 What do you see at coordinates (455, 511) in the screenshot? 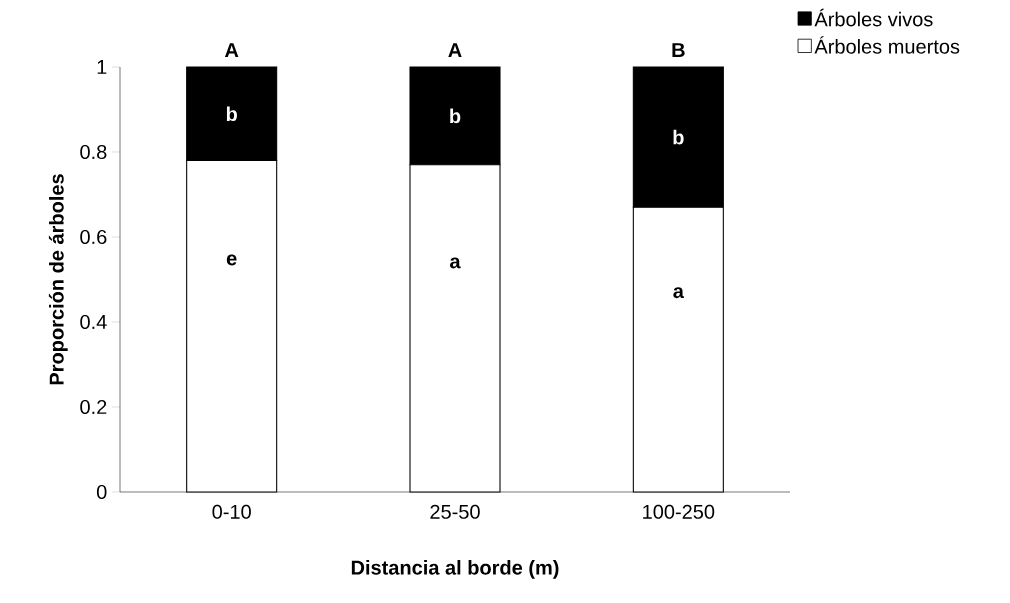
I see `x-tick-label: 25-50` at bounding box center [455, 511].